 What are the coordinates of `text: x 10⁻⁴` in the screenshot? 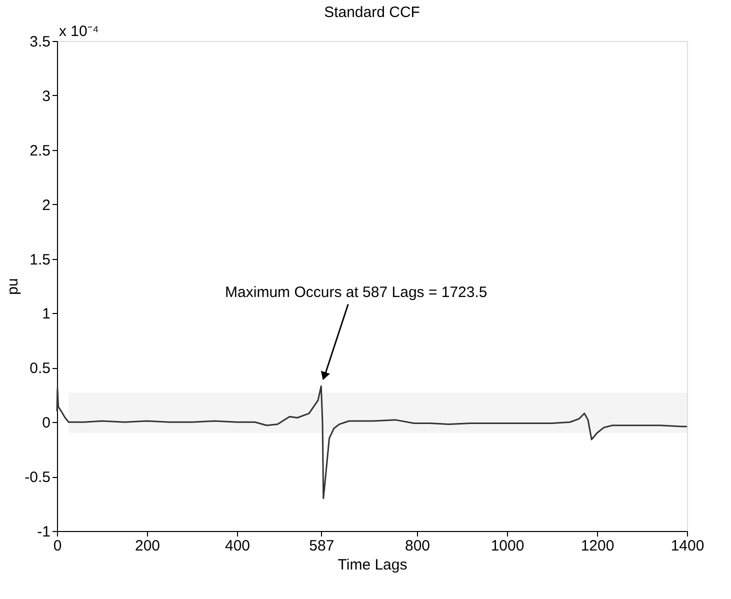 It's located at (79, 31).